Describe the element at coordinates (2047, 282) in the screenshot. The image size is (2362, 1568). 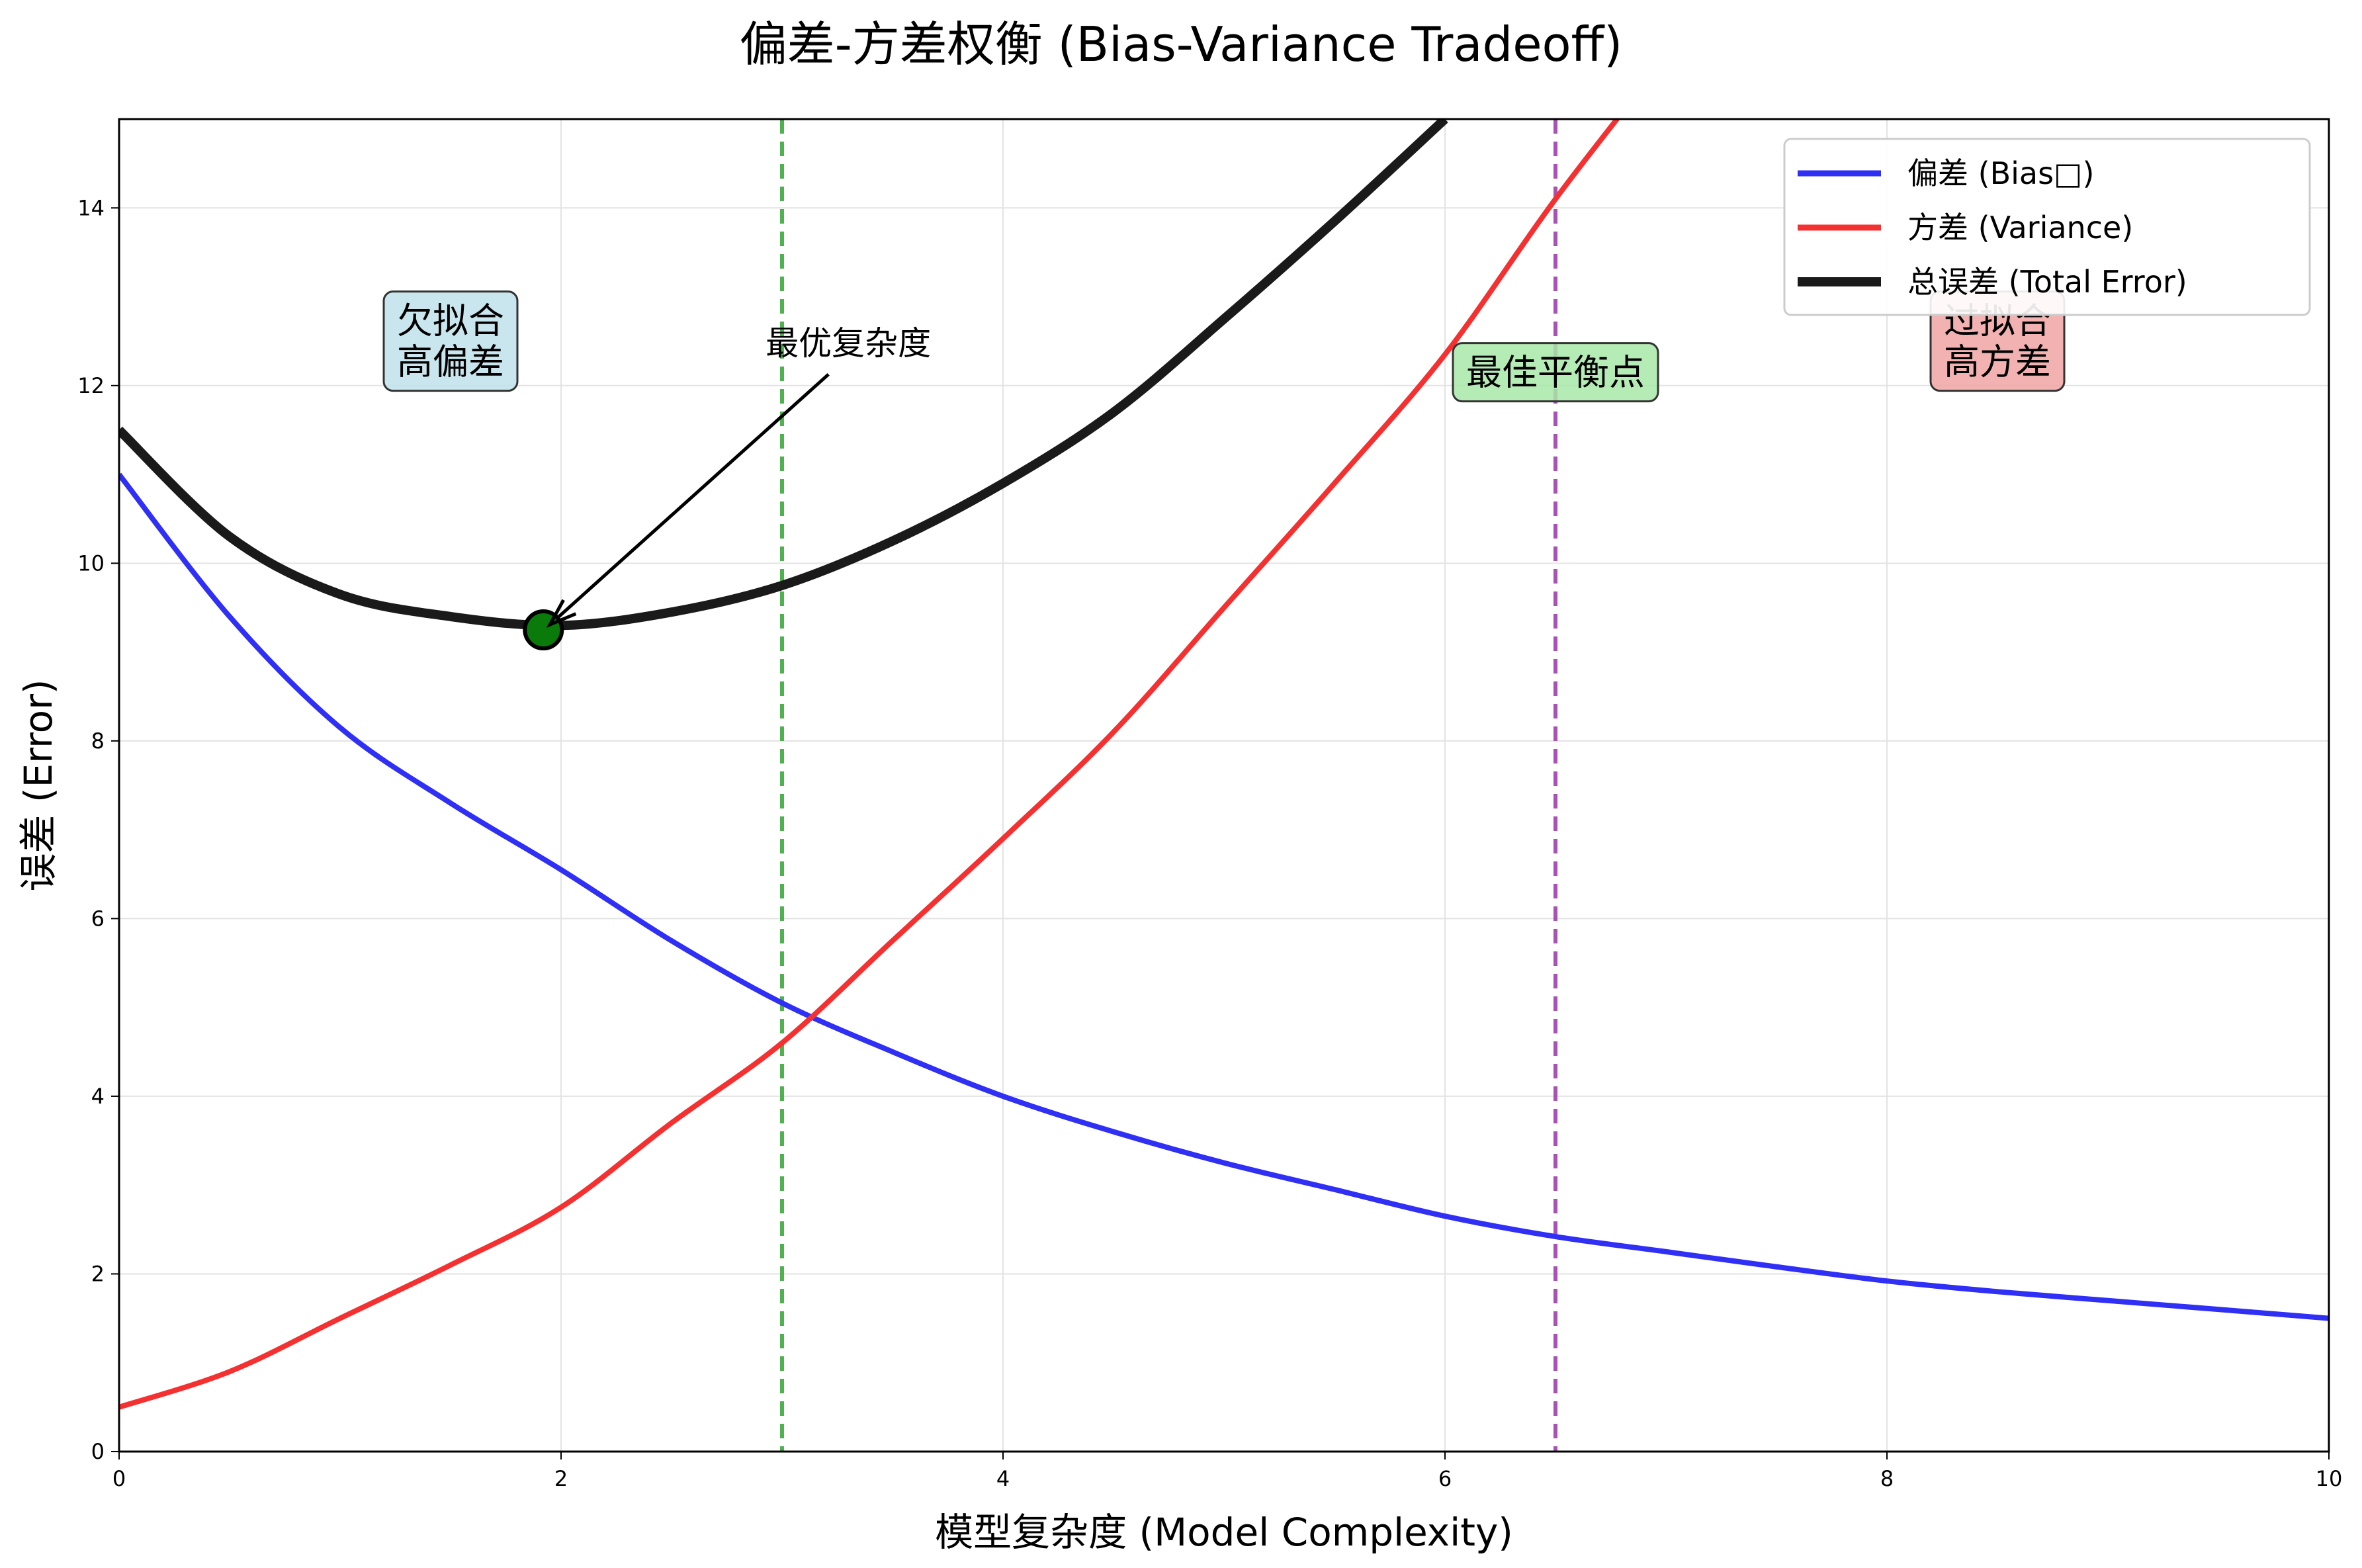
I see `legend-label-total: 总误差 (Total Error)` at that location.